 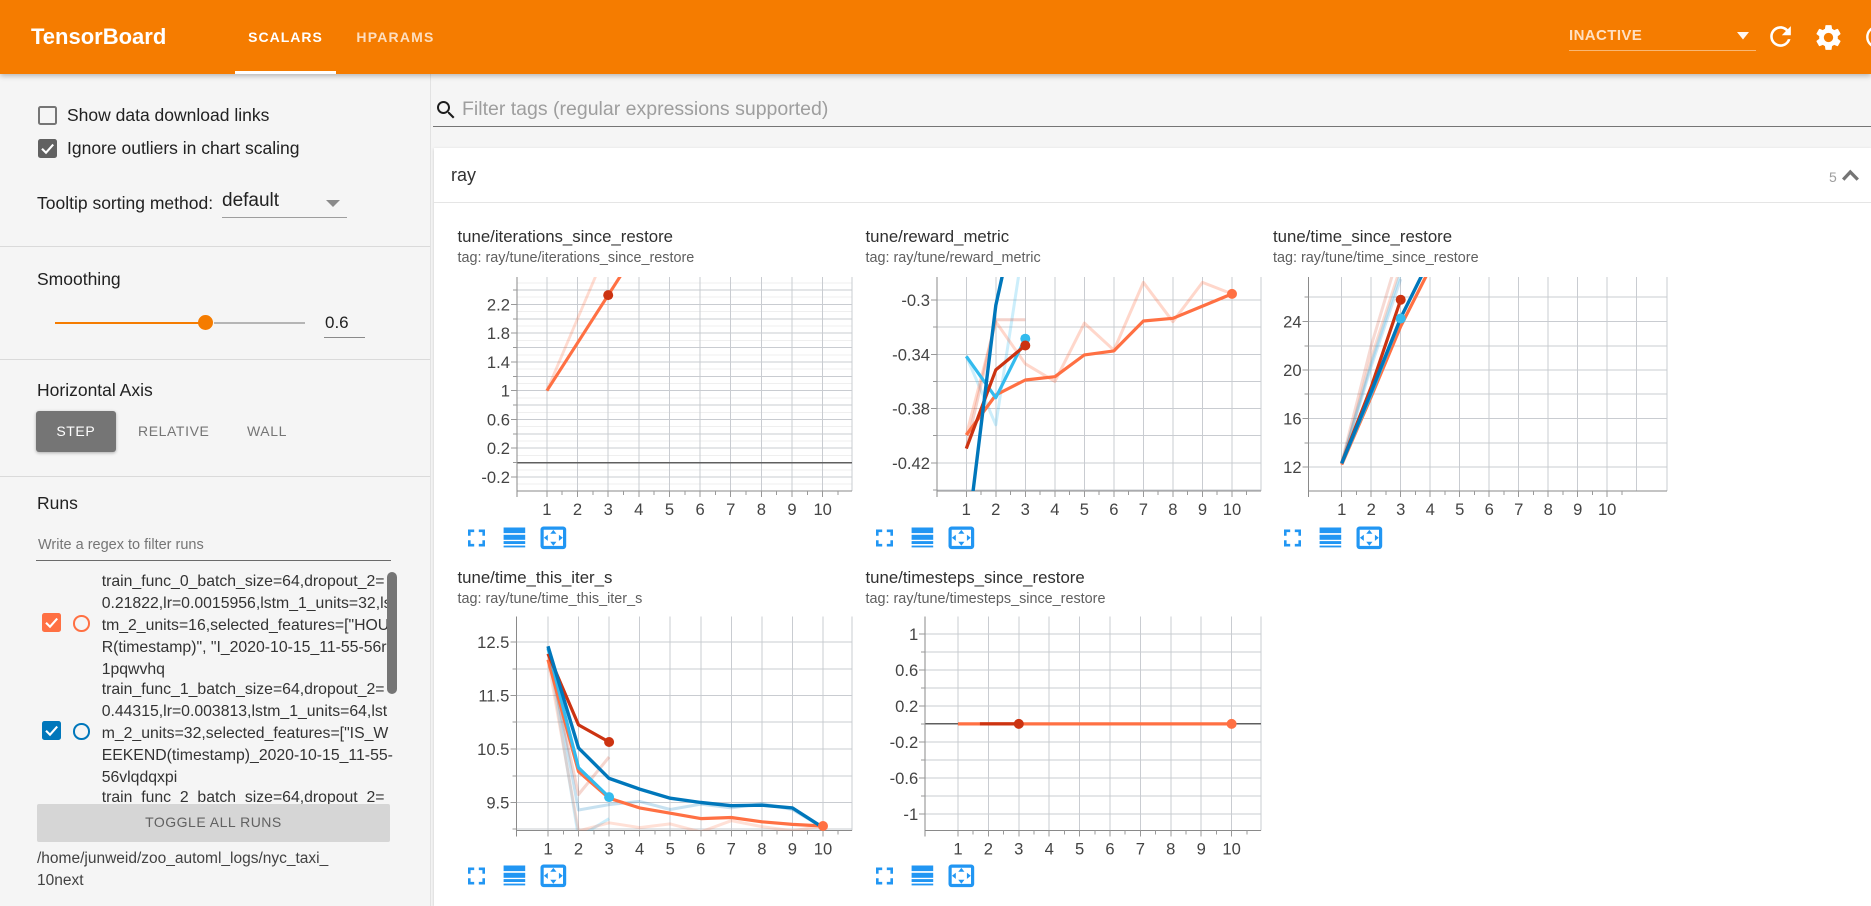 What do you see at coordinates (911, 354) in the screenshot?
I see `svg-text: -0.34` at bounding box center [911, 354].